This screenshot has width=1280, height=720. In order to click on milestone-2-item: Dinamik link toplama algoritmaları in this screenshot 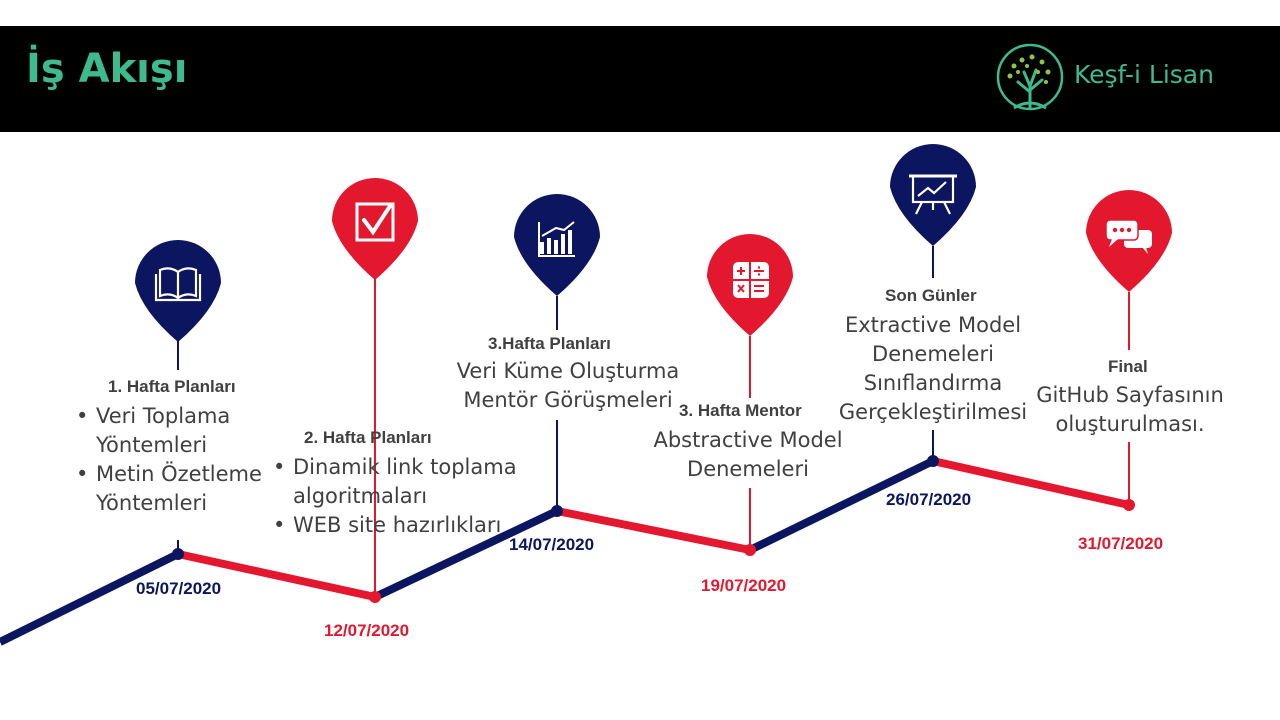, I will do `click(395, 482)`.